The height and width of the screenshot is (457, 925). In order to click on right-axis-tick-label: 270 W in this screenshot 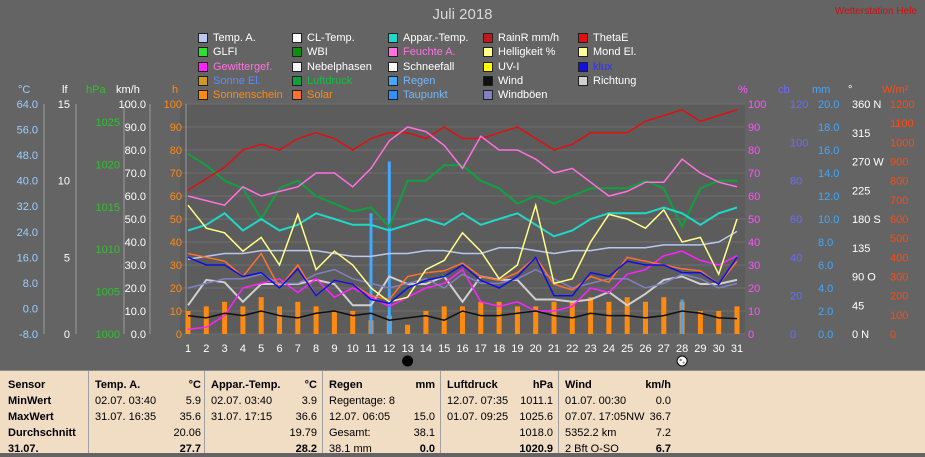, I will do `click(868, 163)`.